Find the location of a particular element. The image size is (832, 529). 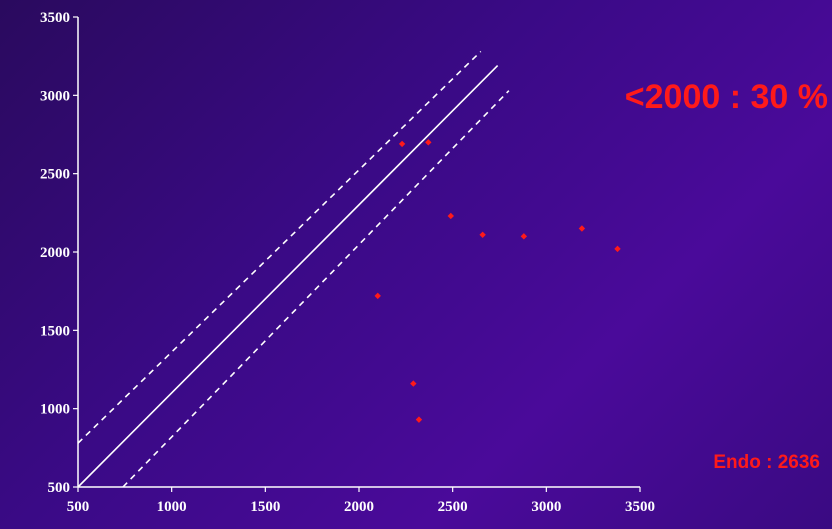

percentage-annotation: <2000 : 30 % is located at coordinates (726, 97).